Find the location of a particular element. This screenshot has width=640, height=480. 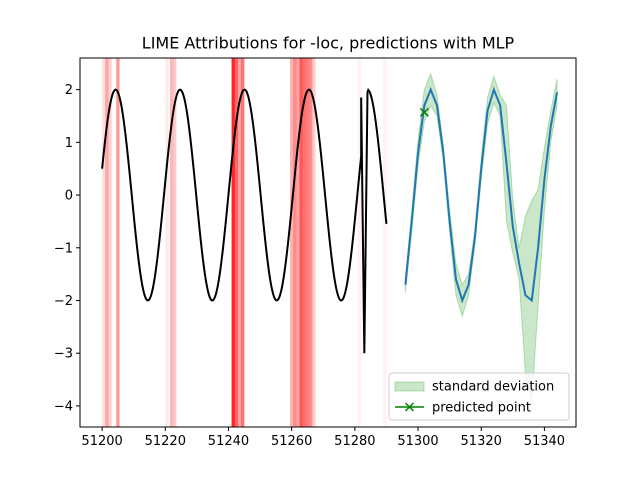

y-tick-label: 0 is located at coordinates (69, 196).